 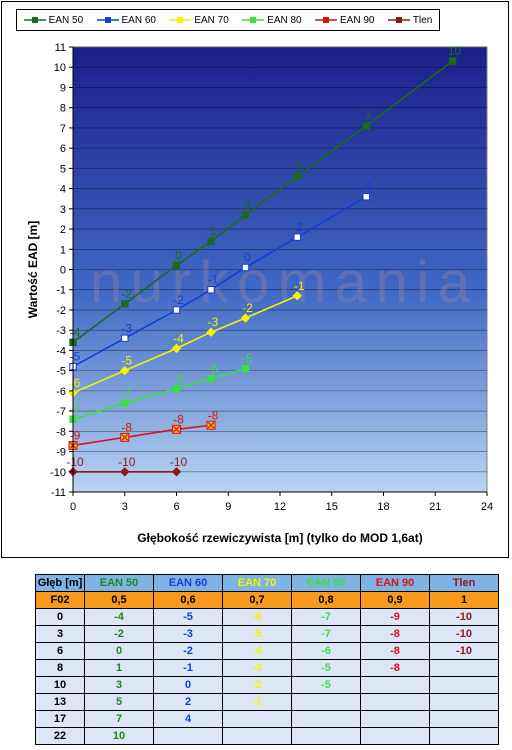 What do you see at coordinates (119, 583) in the screenshot?
I see `table-header-cell: EAN 50` at bounding box center [119, 583].